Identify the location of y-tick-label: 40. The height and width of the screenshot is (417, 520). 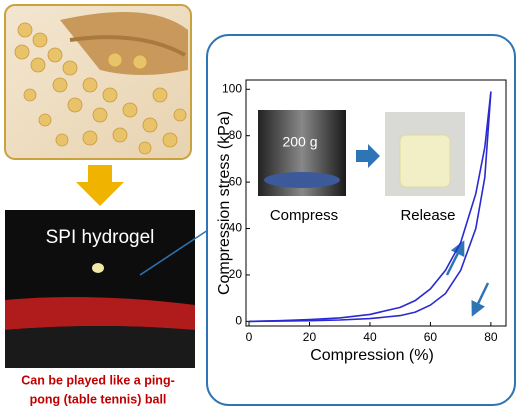
(236, 228).